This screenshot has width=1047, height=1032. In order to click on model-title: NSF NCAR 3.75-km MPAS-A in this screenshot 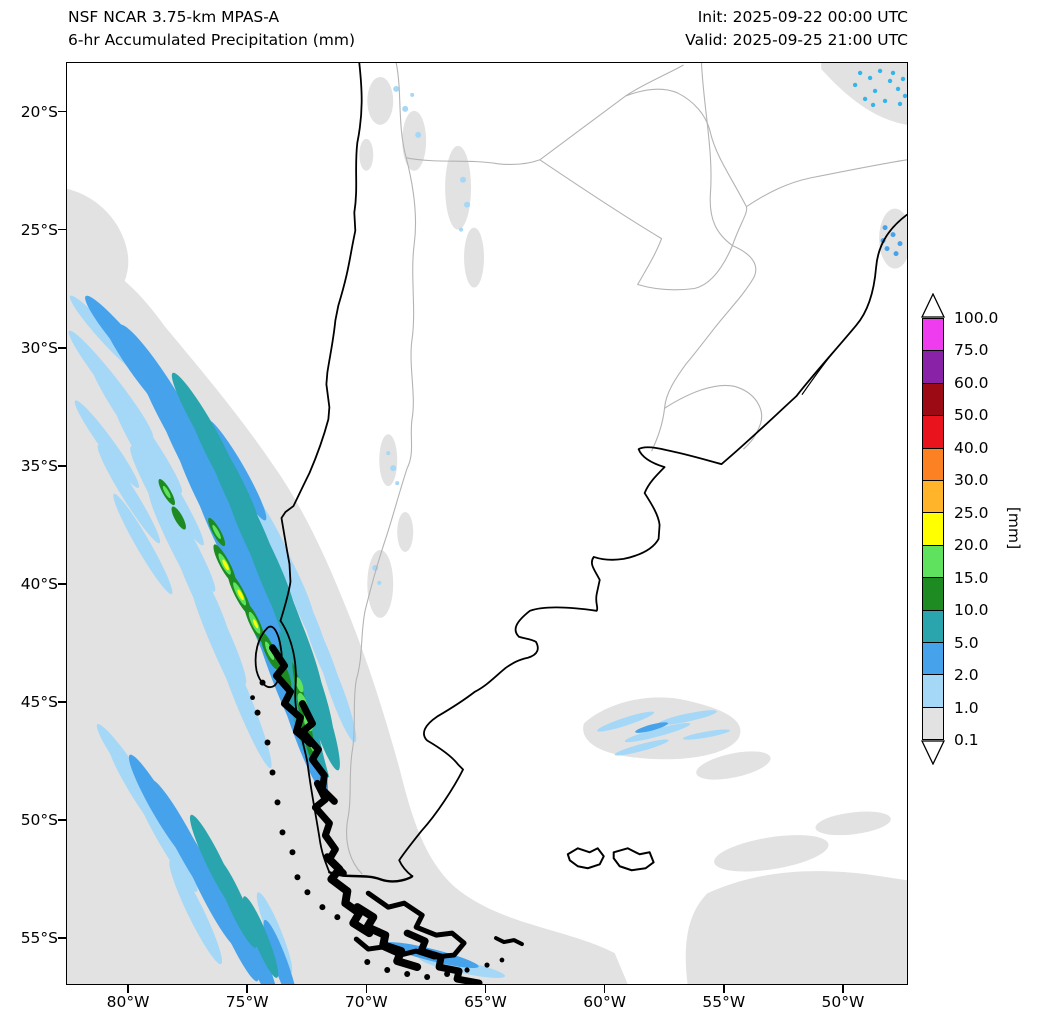, I will do `click(174, 17)`.